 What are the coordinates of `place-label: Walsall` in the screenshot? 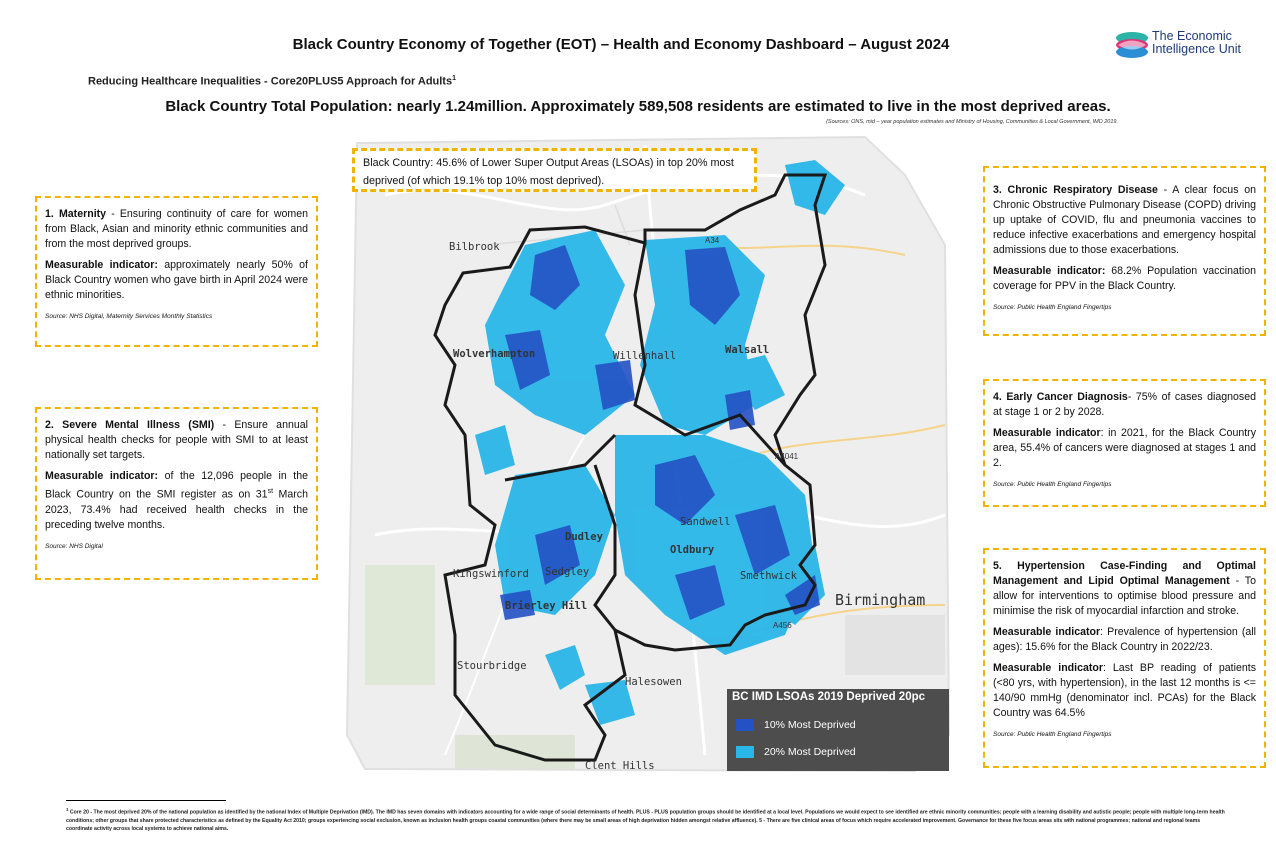 It's located at (747, 350).